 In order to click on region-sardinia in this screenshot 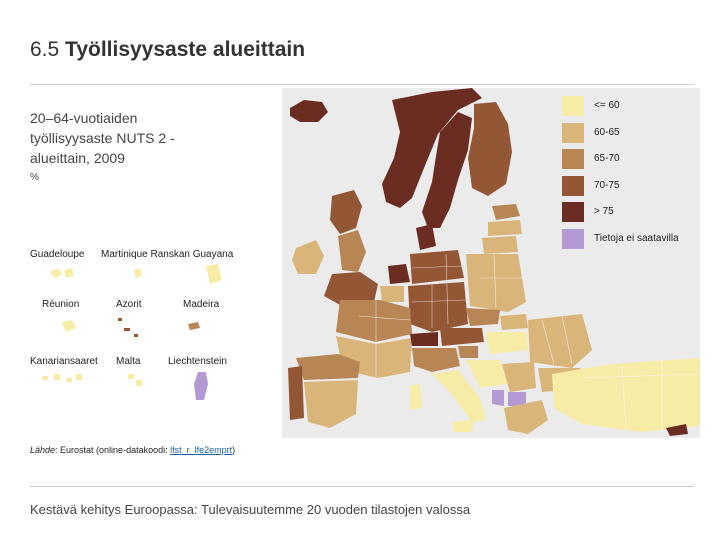, I will do `click(416, 397)`.